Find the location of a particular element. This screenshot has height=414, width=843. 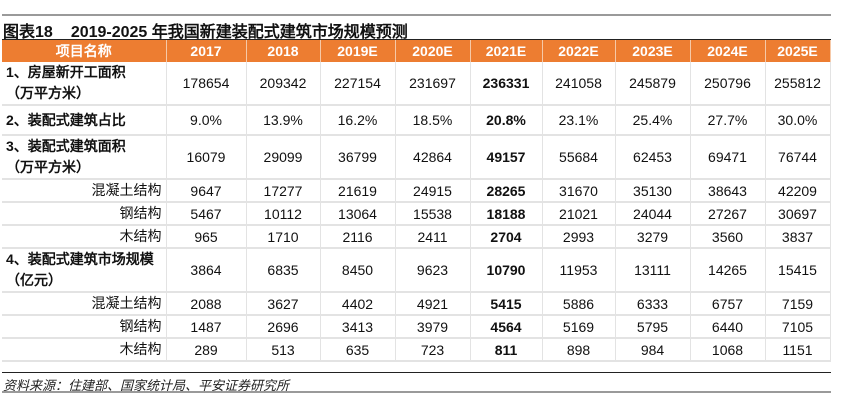

table-cell: 236331 is located at coordinates (506, 84).